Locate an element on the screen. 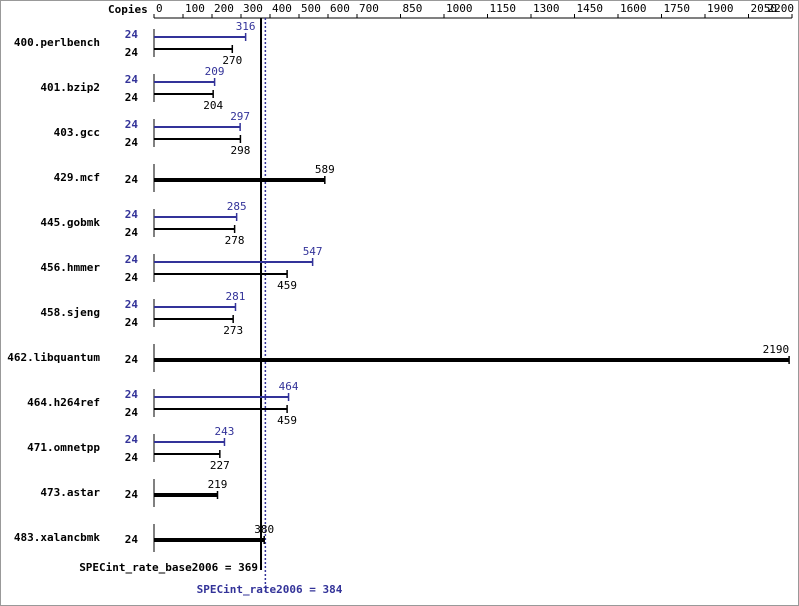 The height and width of the screenshot is (606, 799). reference-label: SPECint_rate2006 = 384 is located at coordinates (270, 589).